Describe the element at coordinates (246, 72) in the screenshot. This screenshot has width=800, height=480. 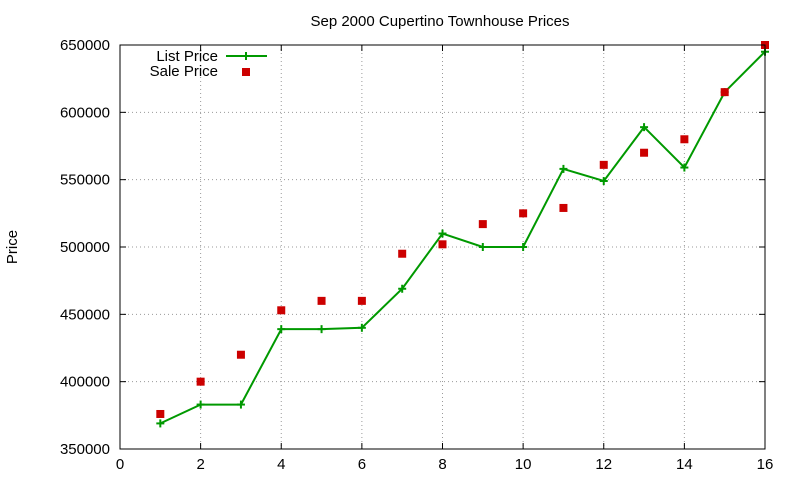
I see `legend-marker-sale-price` at that location.